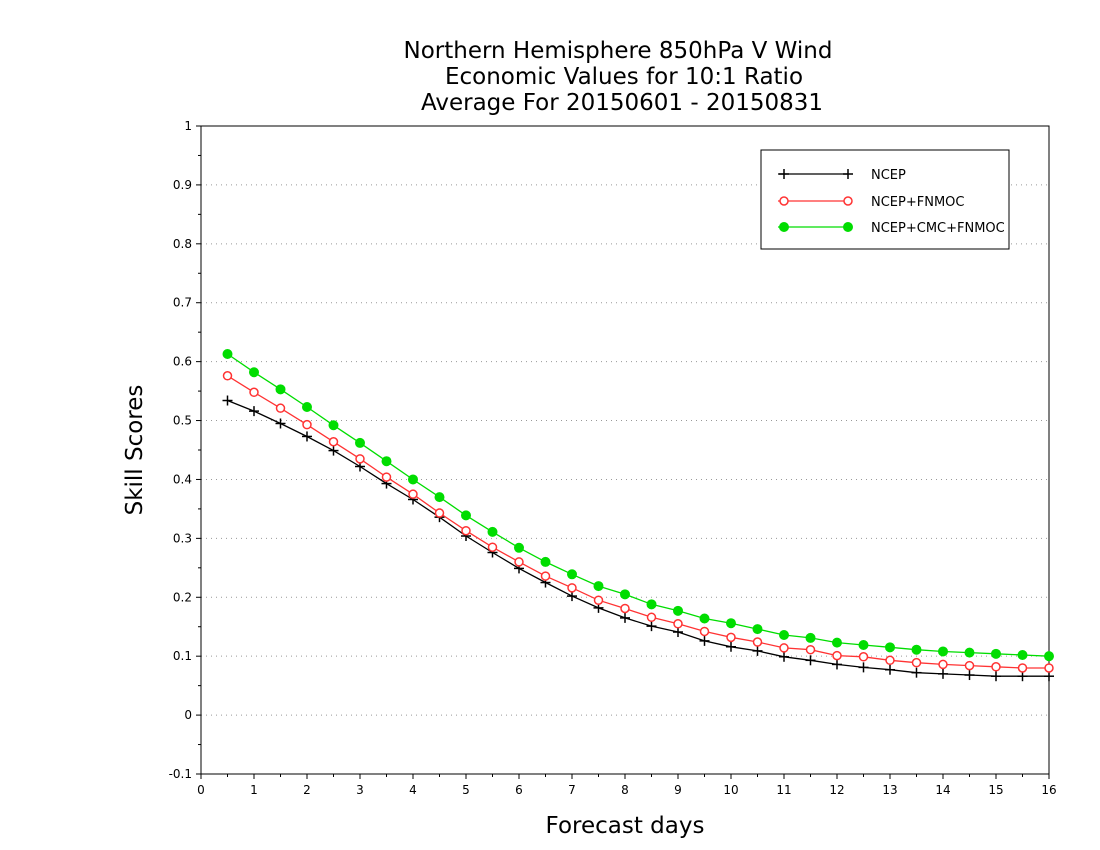 The width and height of the screenshot is (1100, 850). What do you see at coordinates (182, 597) in the screenshot?
I see `y-tick-label: 0.2` at bounding box center [182, 597].